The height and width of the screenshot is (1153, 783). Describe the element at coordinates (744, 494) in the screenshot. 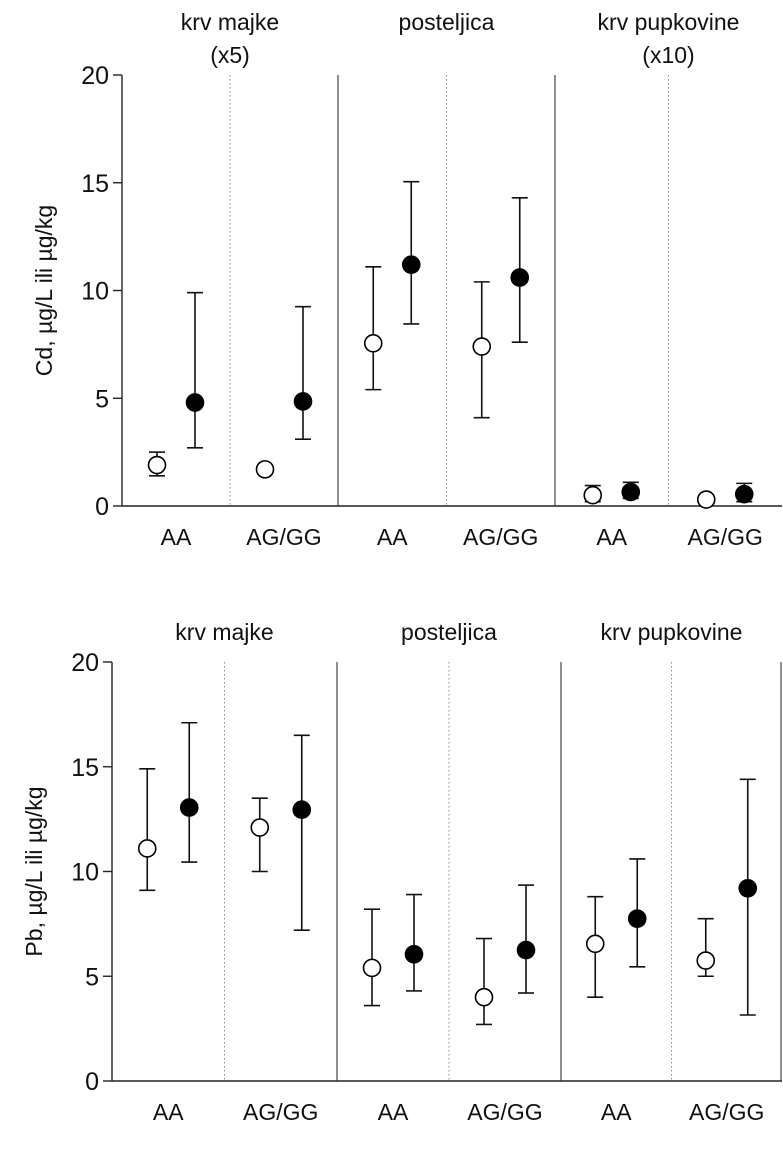

I see `cd-2-1-filled-point` at that location.